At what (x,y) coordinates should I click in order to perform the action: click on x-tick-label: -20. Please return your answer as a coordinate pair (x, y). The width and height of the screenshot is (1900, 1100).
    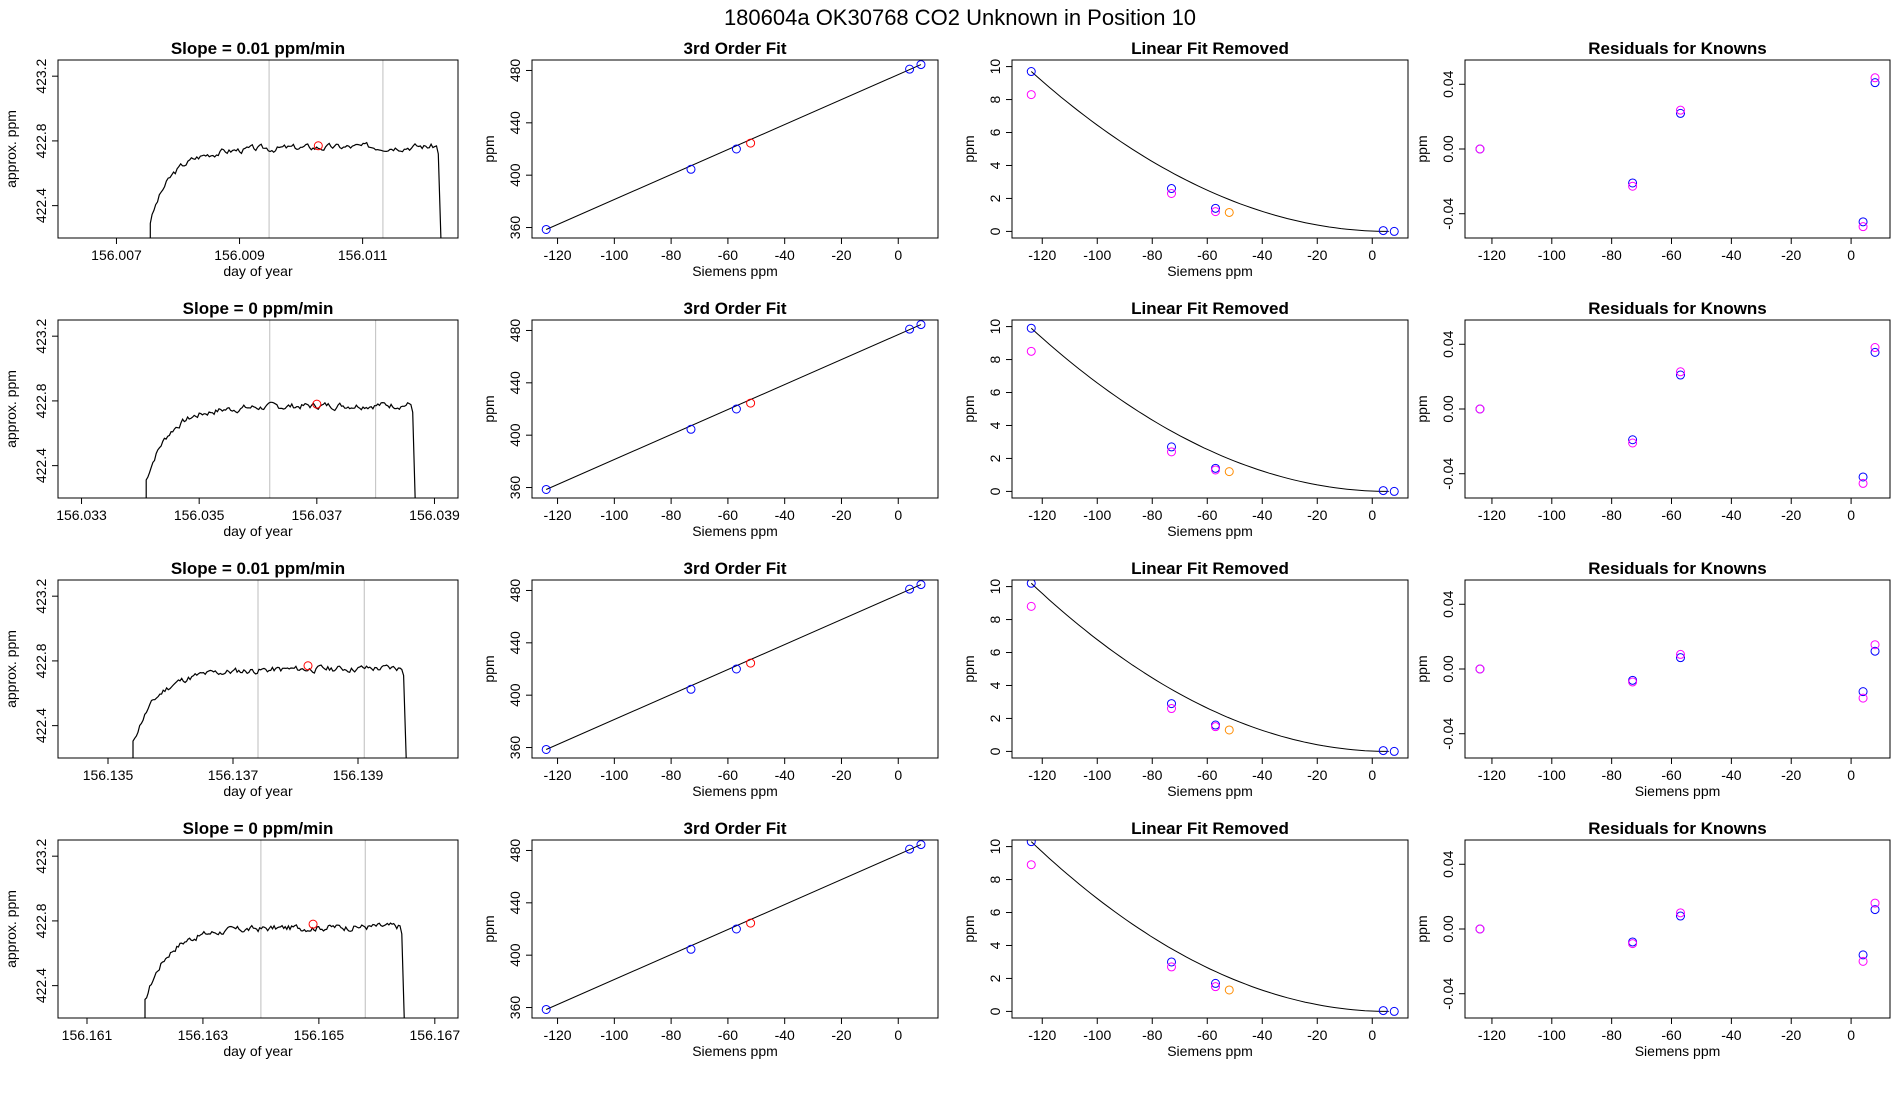
    Looking at the image, I should click on (841, 515).